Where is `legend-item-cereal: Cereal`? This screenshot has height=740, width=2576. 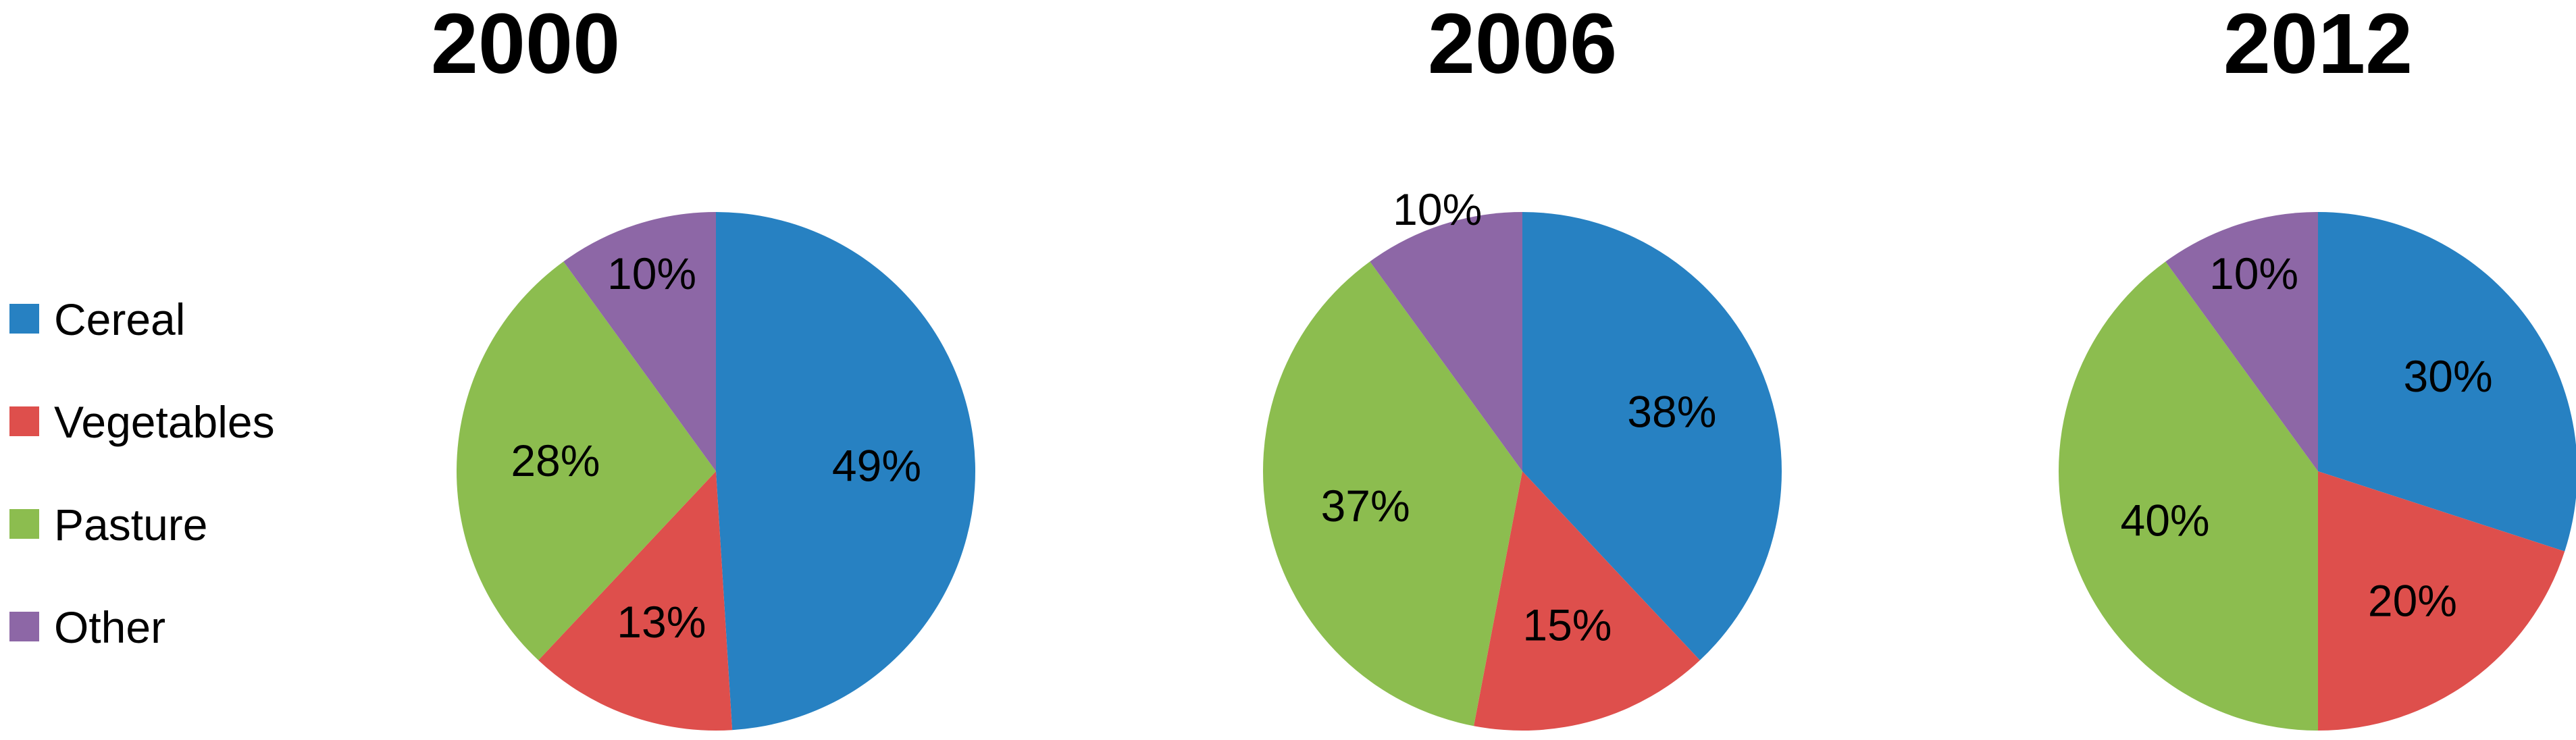
legend-item-cereal: Cereal is located at coordinates (97, 319).